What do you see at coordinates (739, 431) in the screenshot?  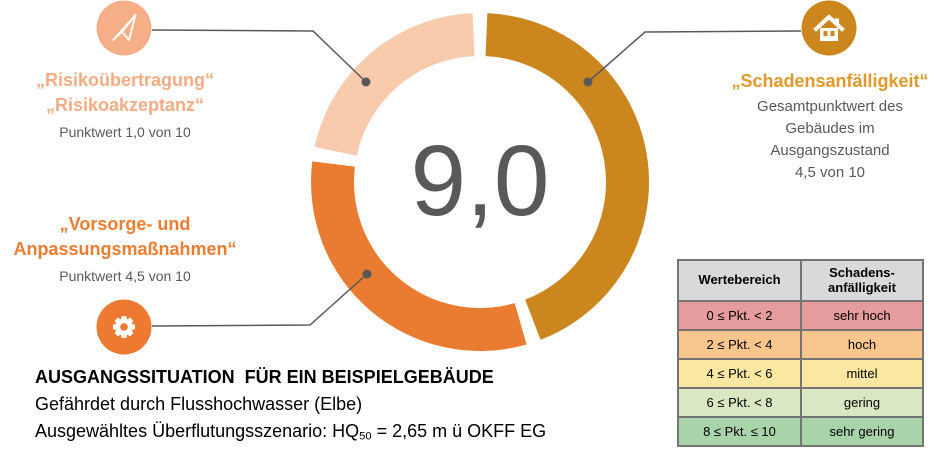 I see `legend-range-cell: 8 ≤ Pkt. ≤ 10` at bounding box center [739, 431].